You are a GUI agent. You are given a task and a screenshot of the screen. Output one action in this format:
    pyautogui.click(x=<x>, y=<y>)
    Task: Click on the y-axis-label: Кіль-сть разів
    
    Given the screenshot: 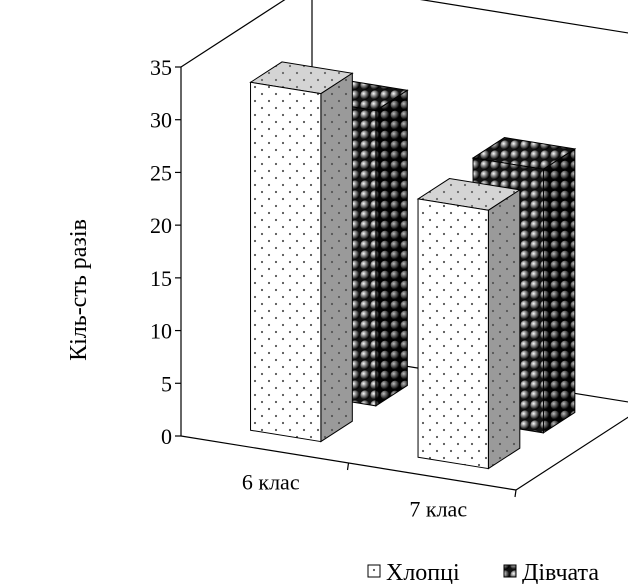 What is the action you would take?
    pyautogui.click(x=79, y=290)
    